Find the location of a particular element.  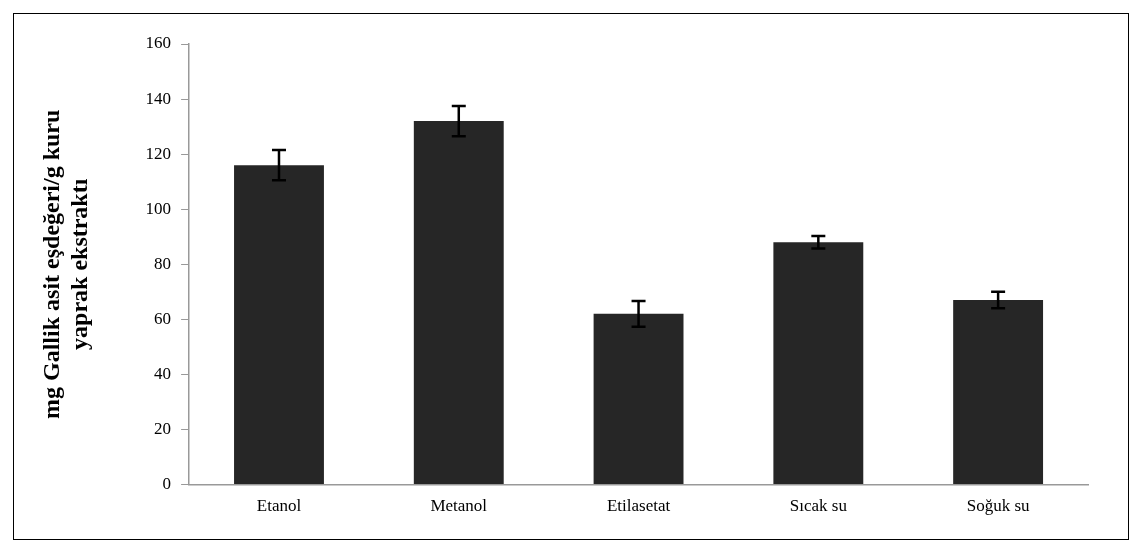

x-tick-label: Etilasetat is located at coordinates (638, 506).